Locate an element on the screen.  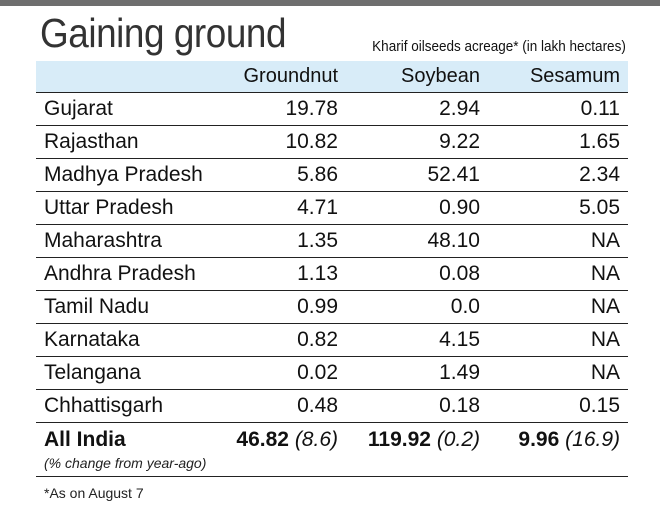
cell-soybean: 0.08 is located at coordinates (459, 273).